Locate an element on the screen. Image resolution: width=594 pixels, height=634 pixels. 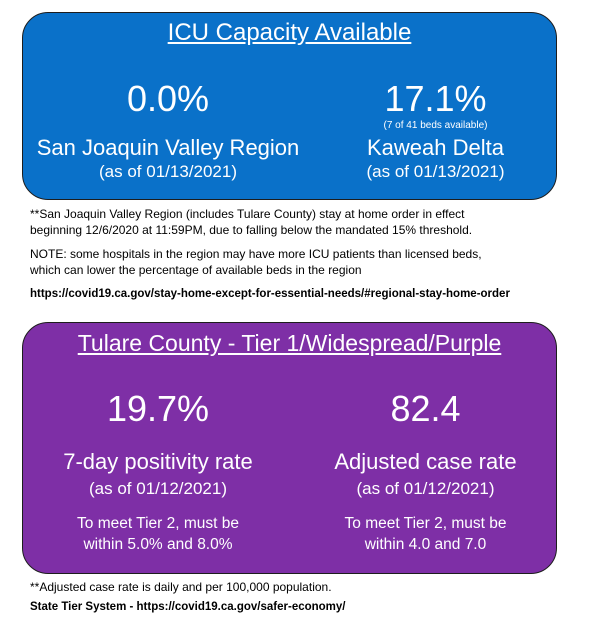
icu-region-as-of: (as of 01/13/2021) is located at coordinates (168, 171).